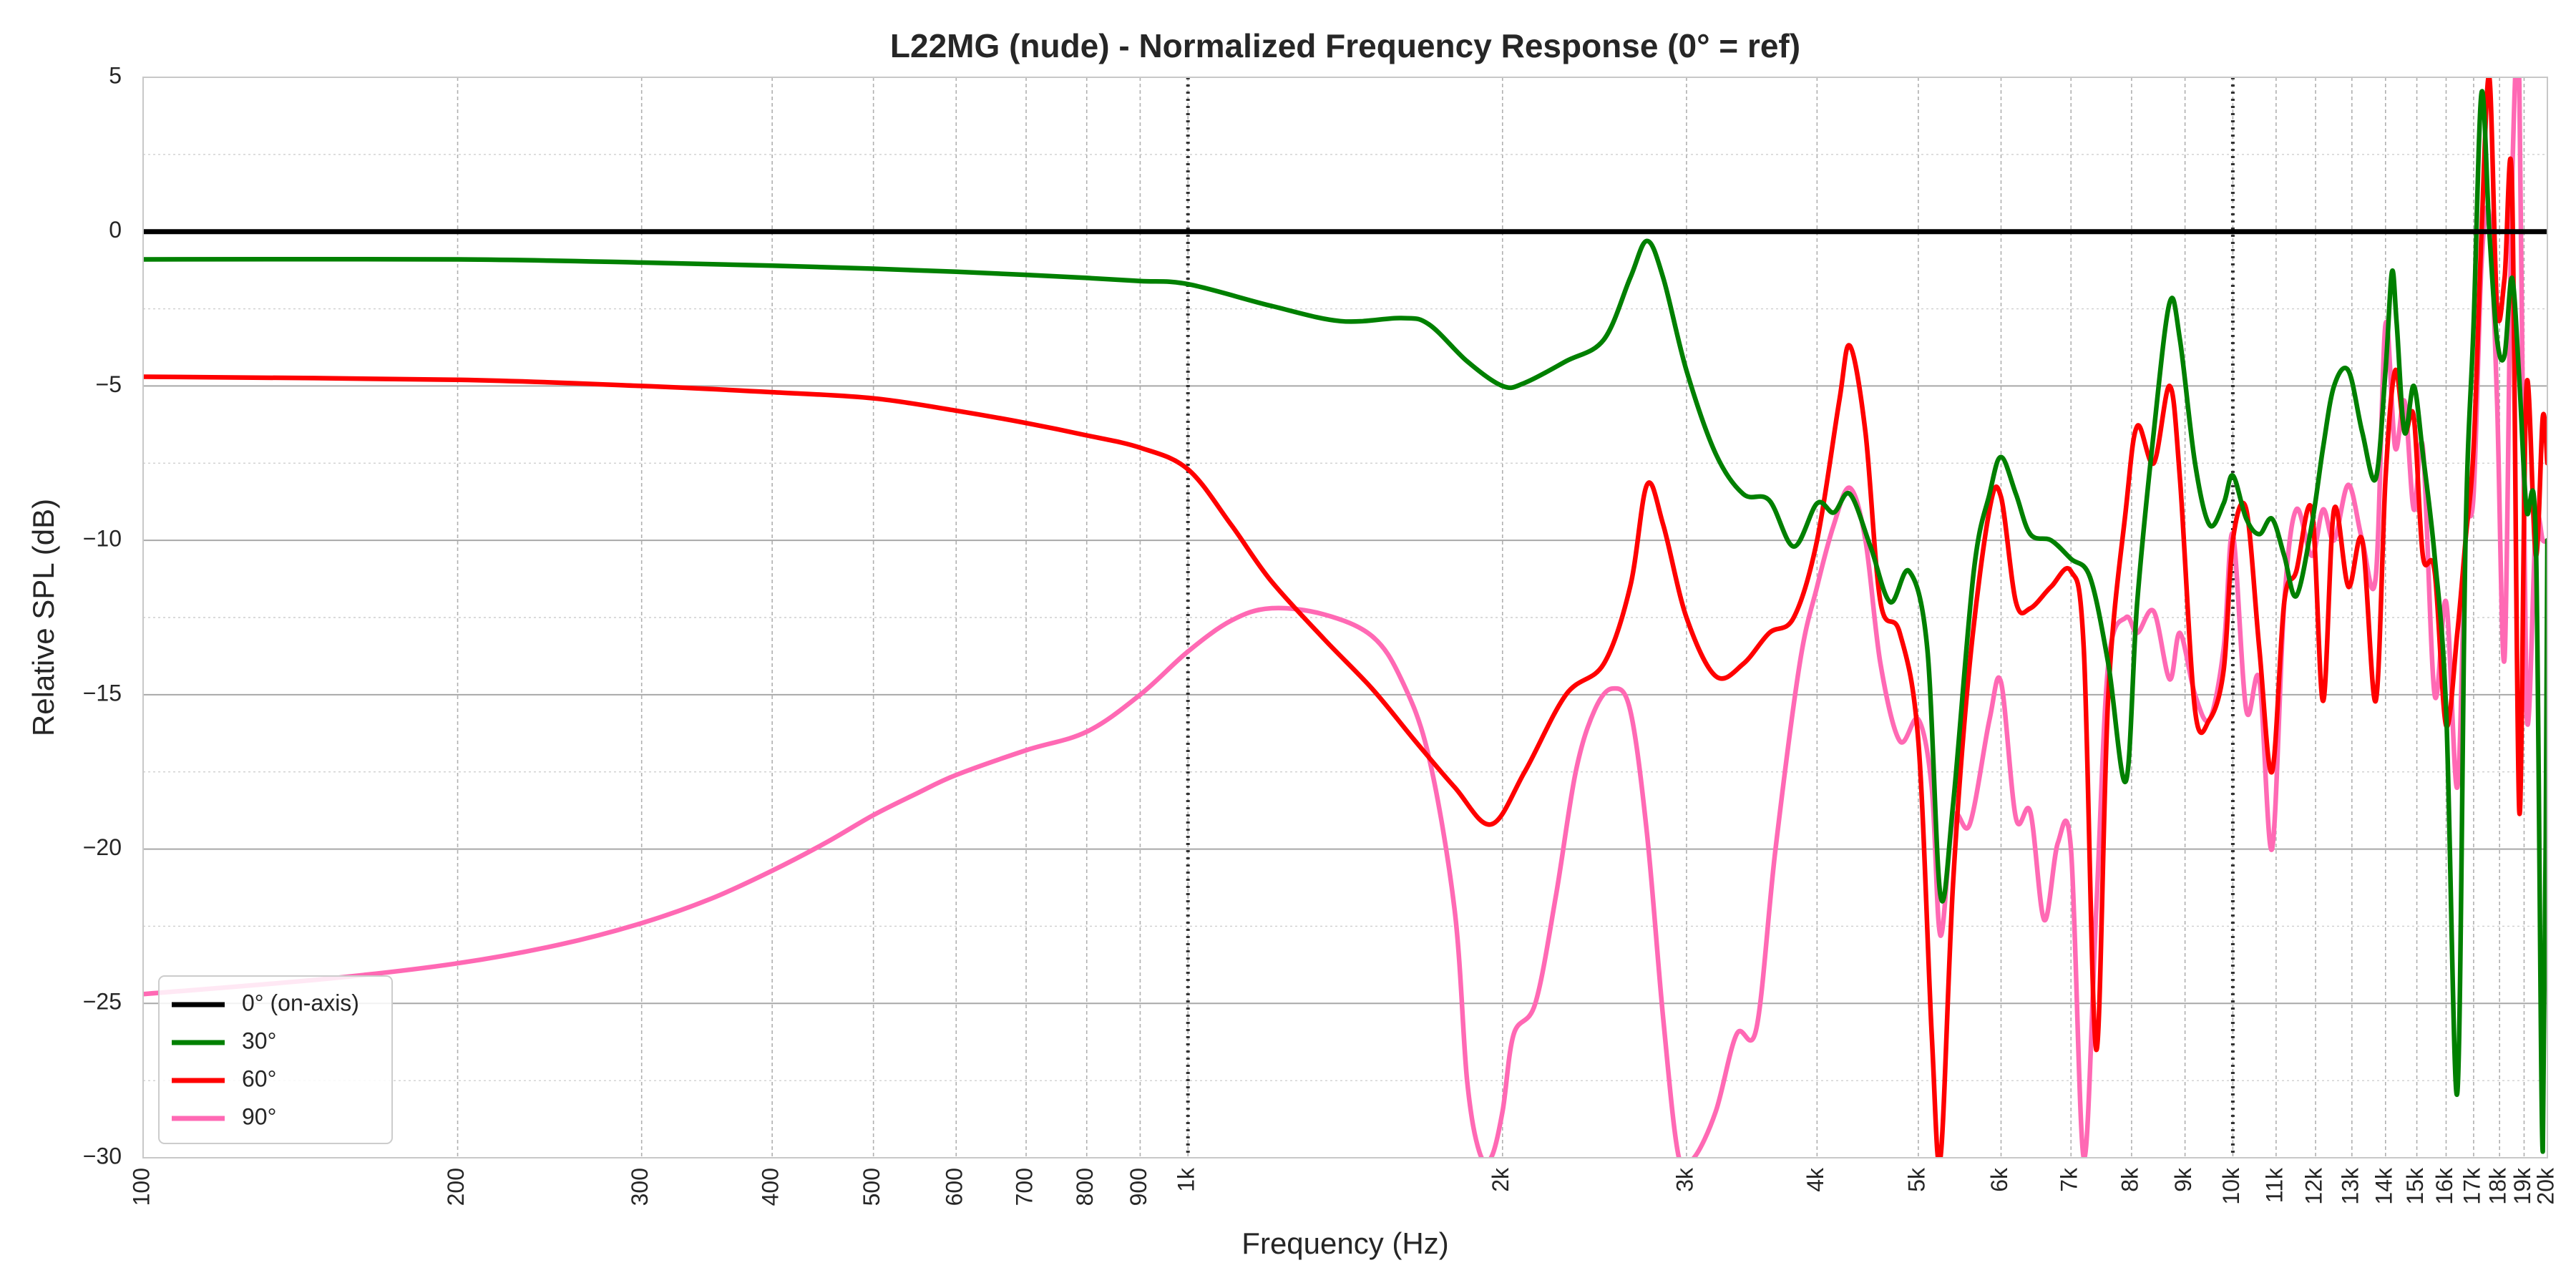  Describe the element at coordinates (2350, 1186) in the screenshot. I see `x-tick-label: 13k` at that location.